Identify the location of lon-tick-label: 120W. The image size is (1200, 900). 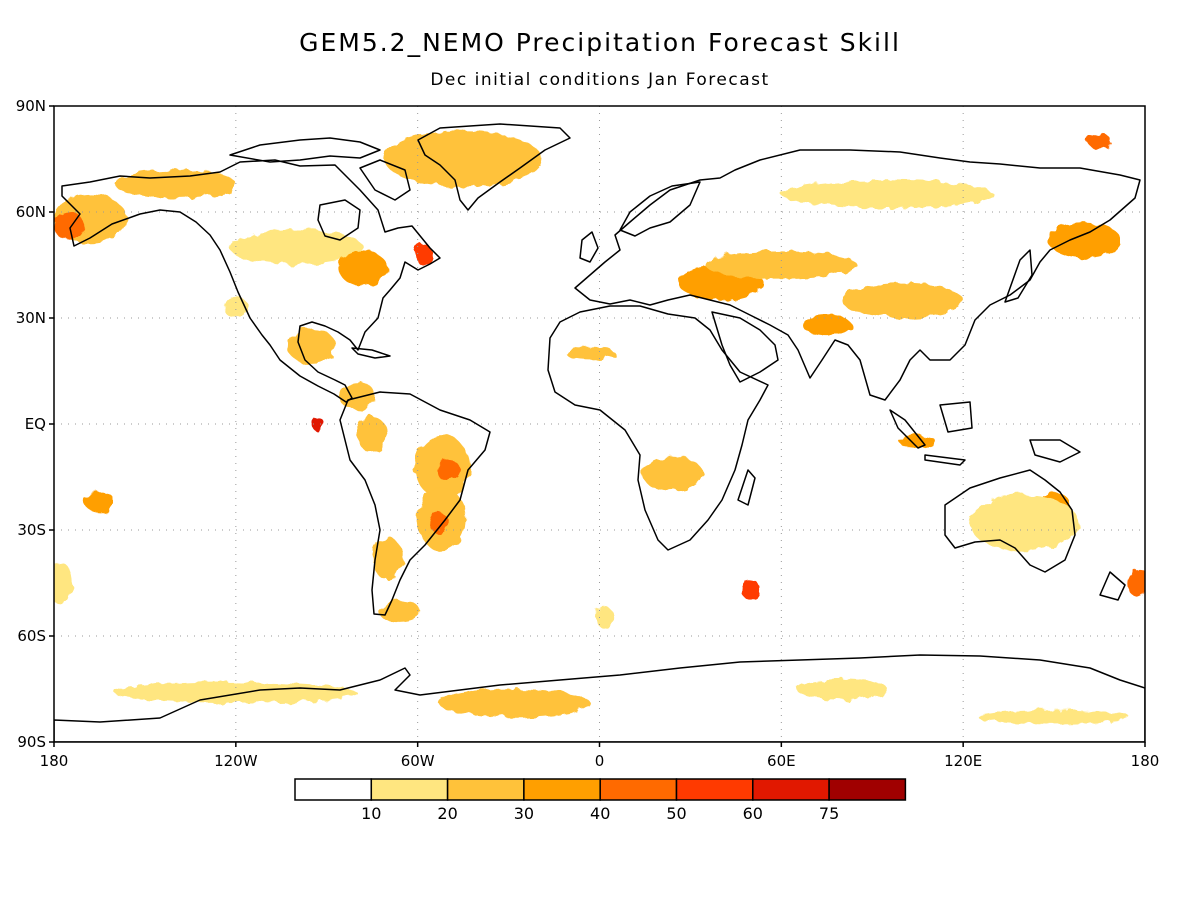
(236, 761).